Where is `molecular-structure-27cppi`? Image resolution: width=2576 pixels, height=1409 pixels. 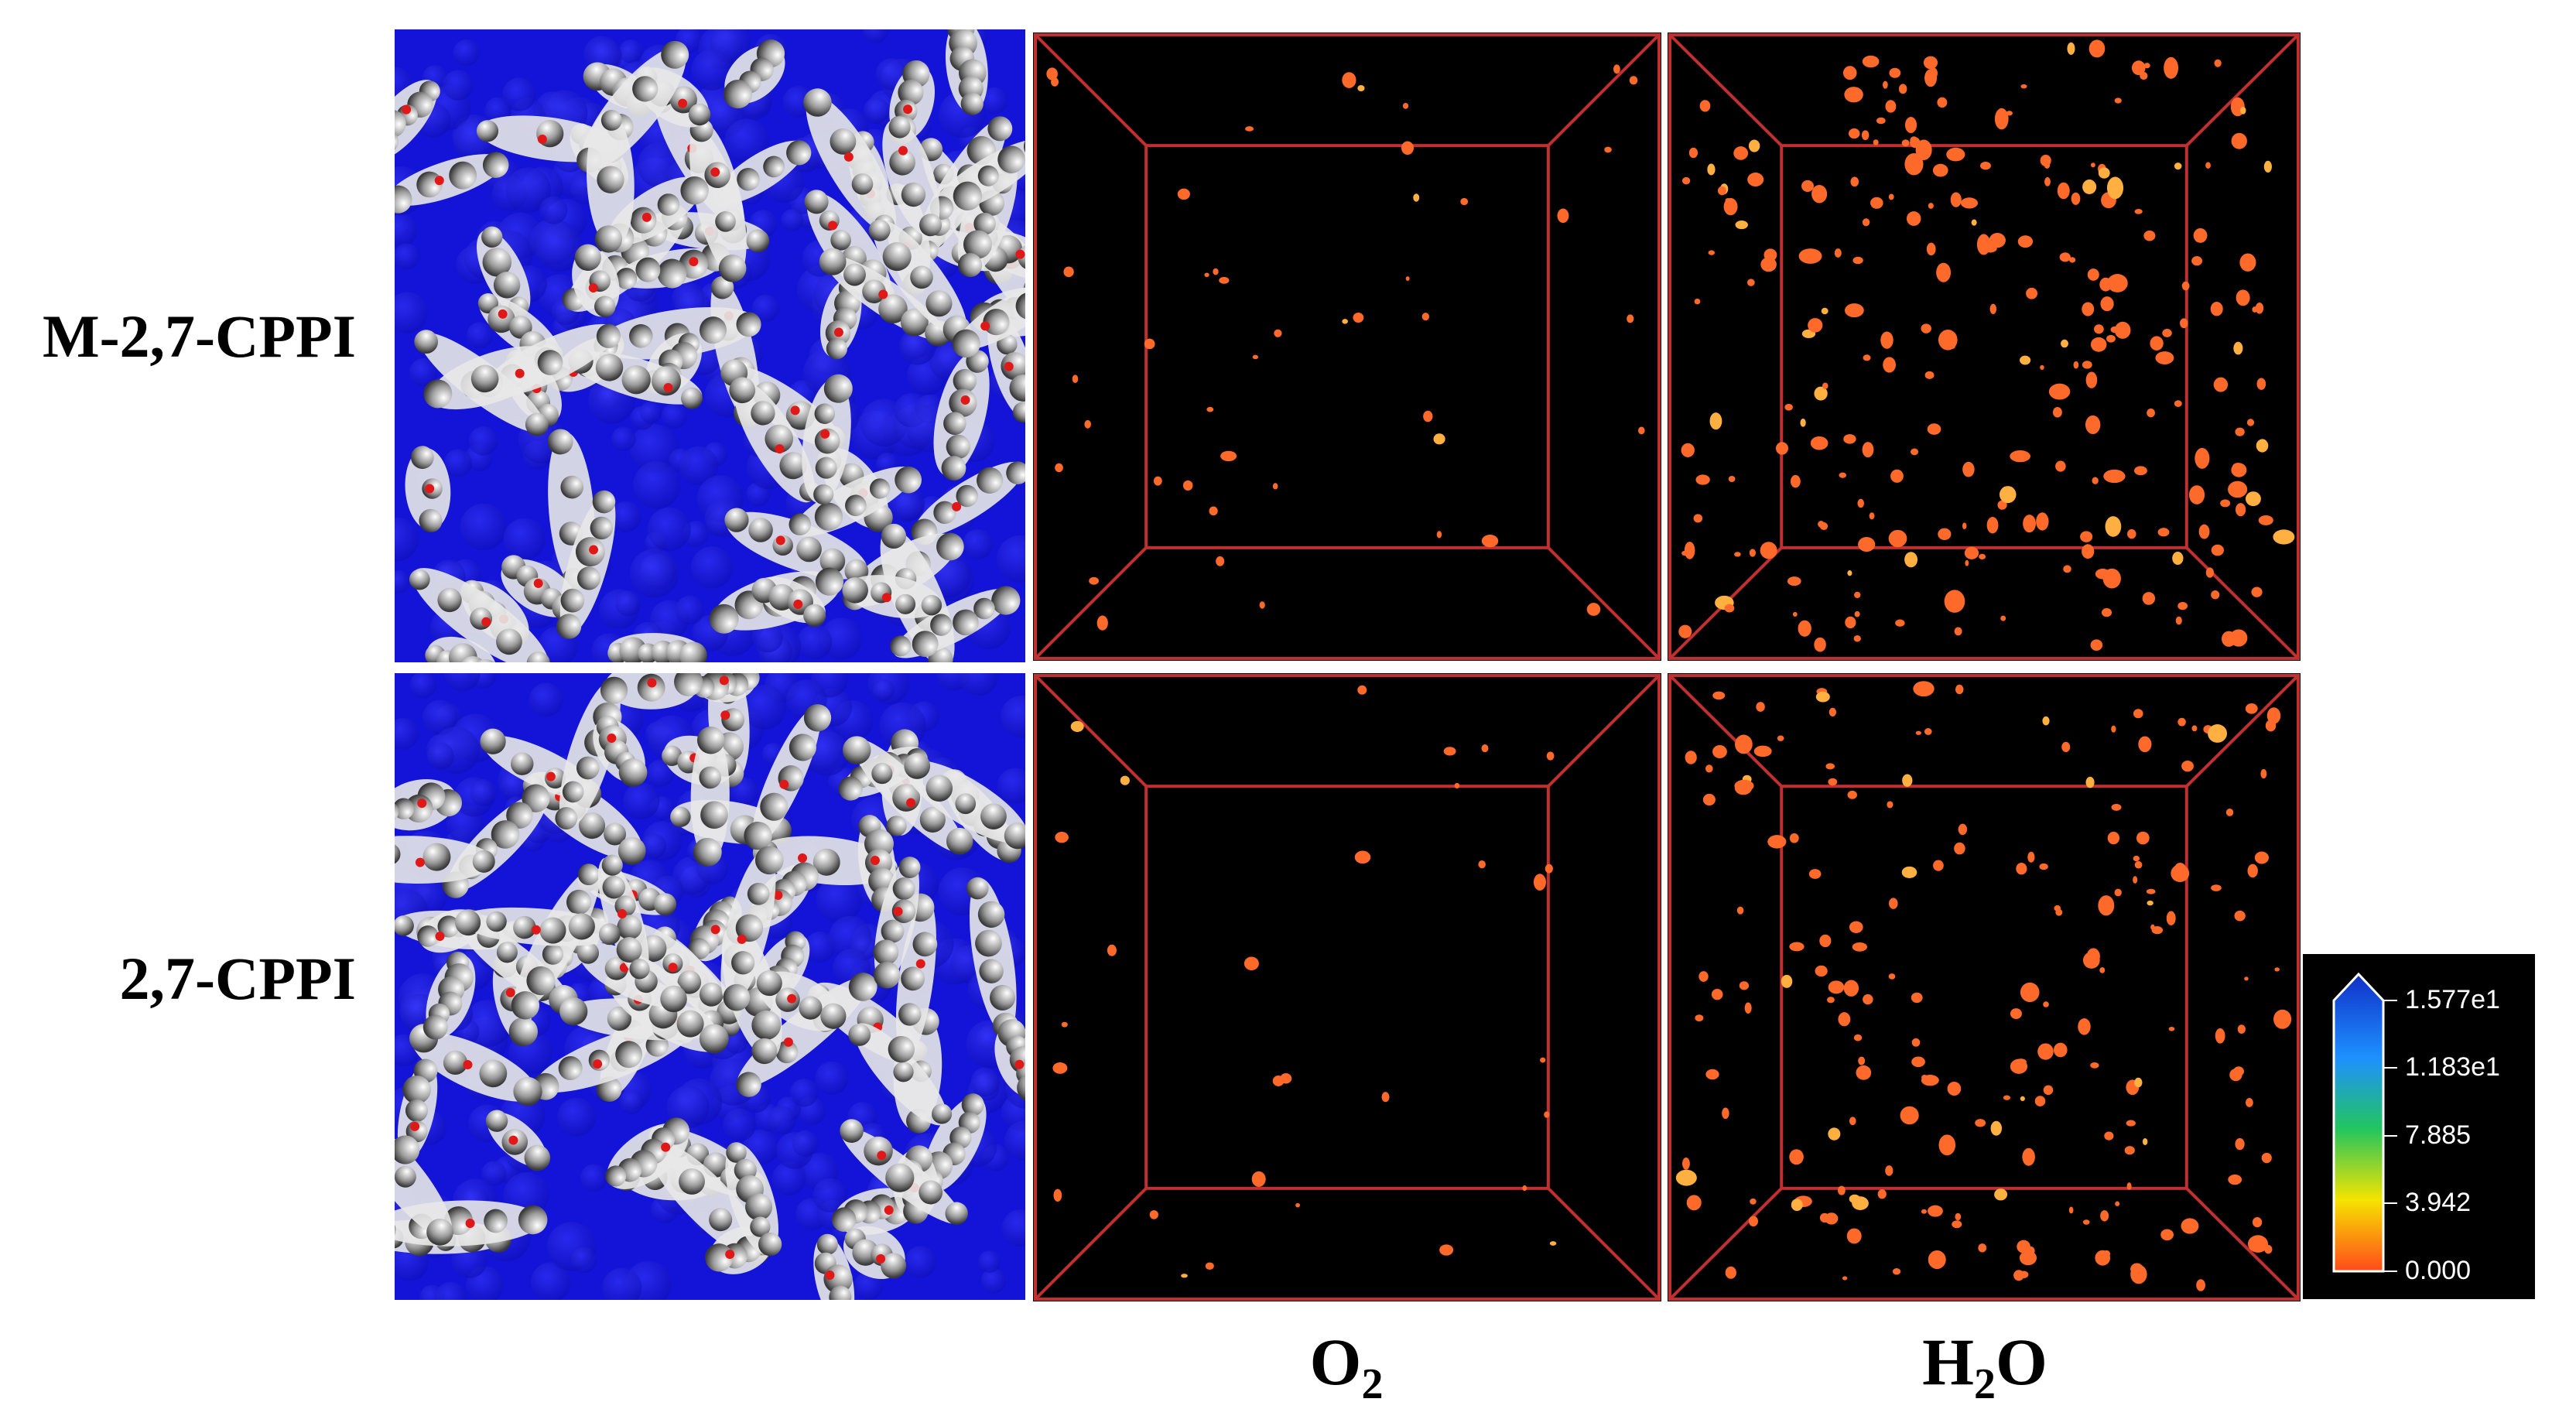 molecular-structure-27cppi is located at coordinates (710, 987).